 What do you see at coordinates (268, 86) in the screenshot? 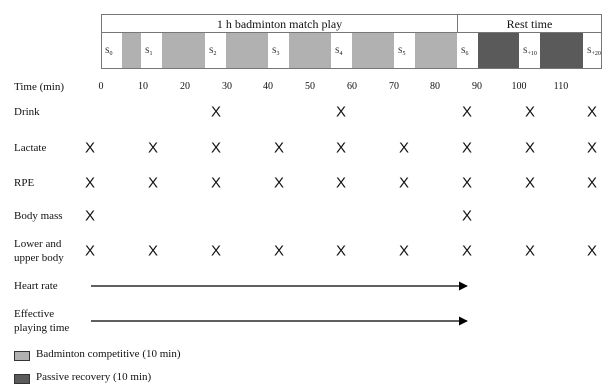
I see `time-tick-40: 40` at bounding box center [268, 86].